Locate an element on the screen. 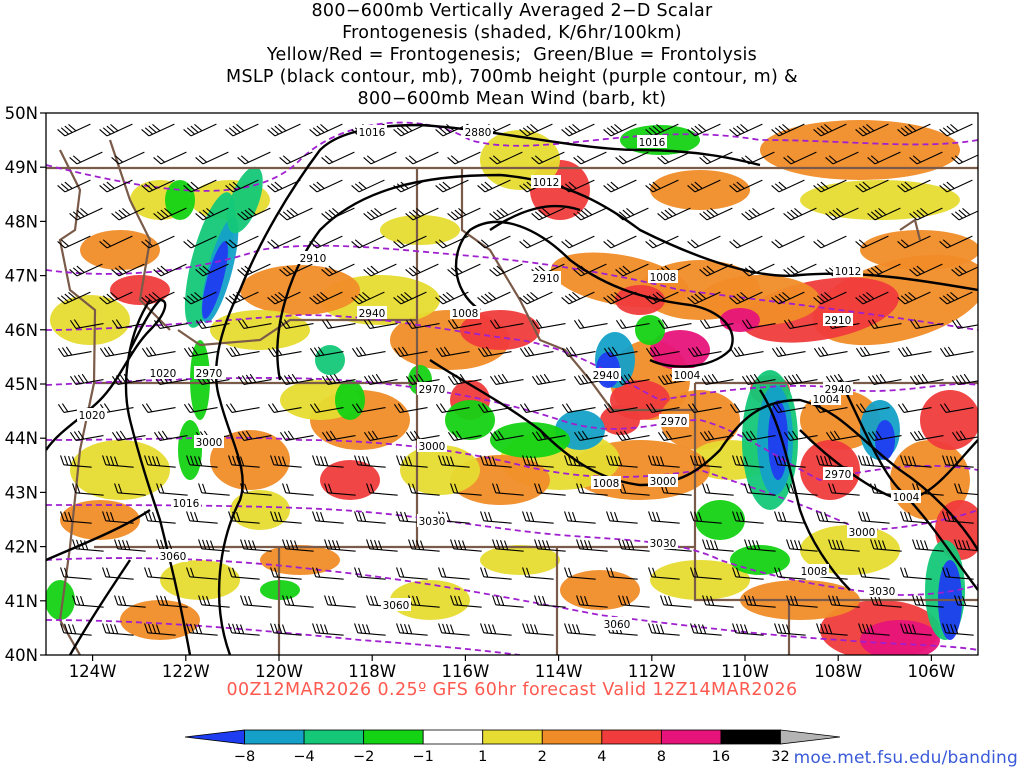 The width and height of the screenshot is (1024, 768). height-label: 2970 is located at coordinates (209, 374).